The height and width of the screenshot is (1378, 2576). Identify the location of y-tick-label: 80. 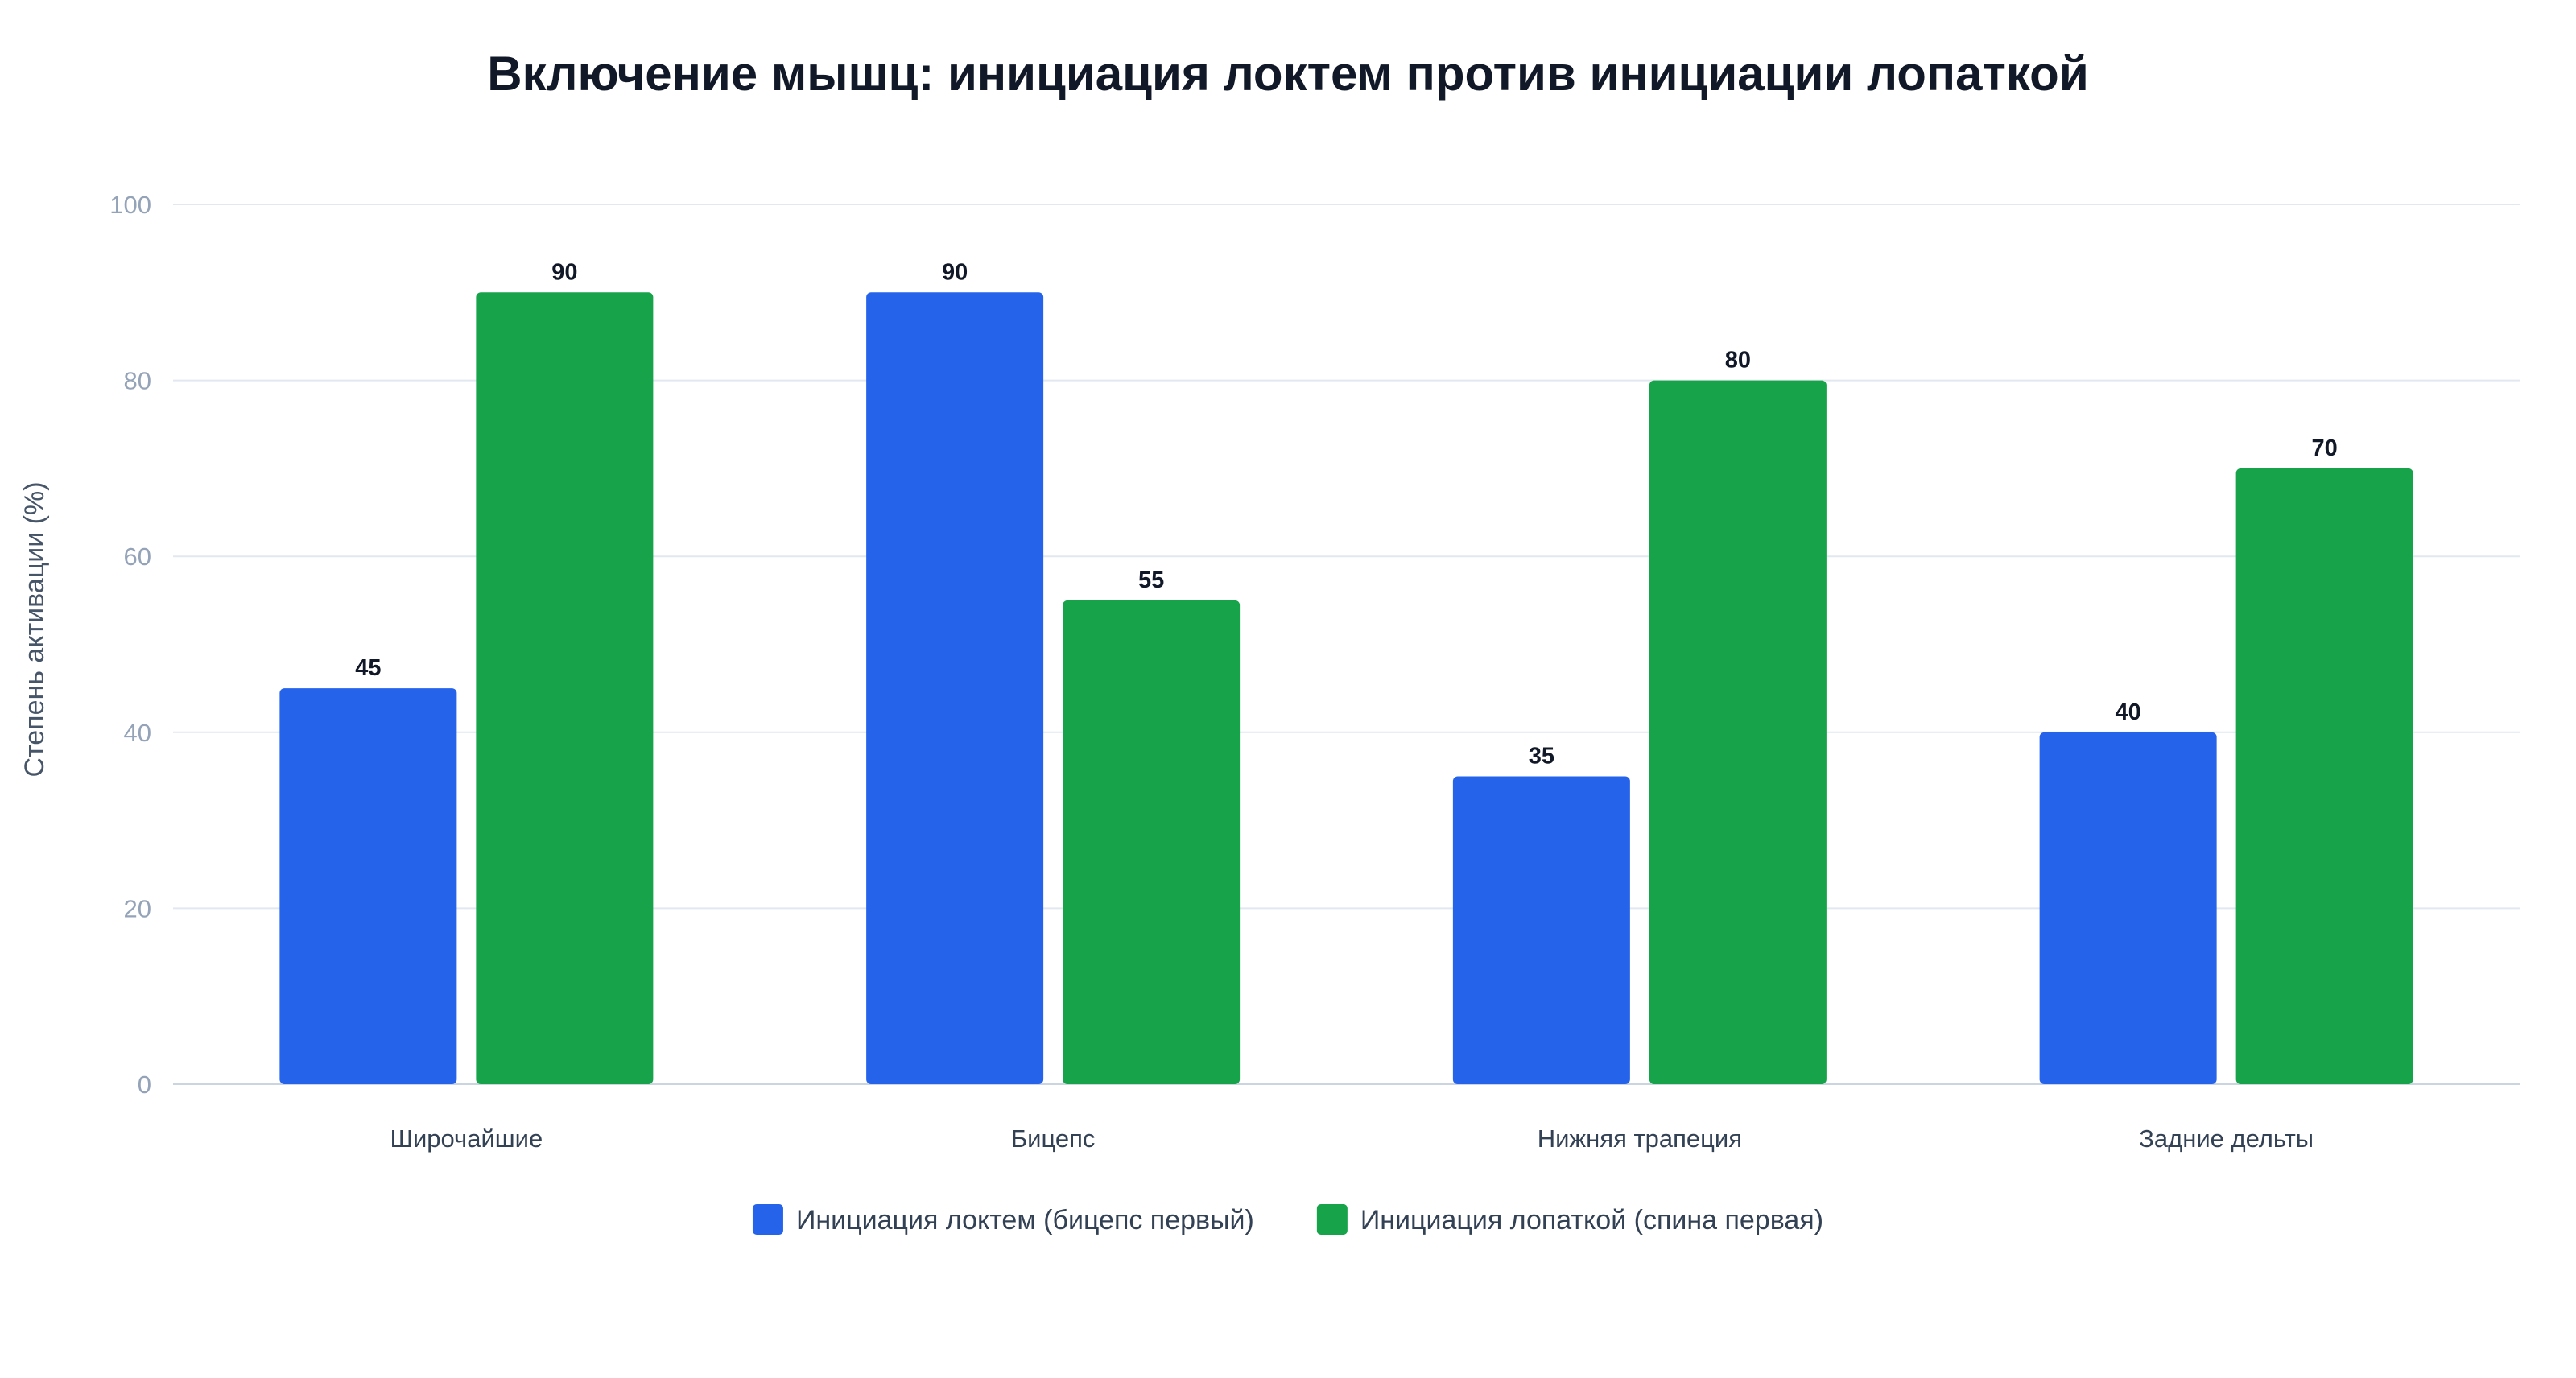
(137, 381).